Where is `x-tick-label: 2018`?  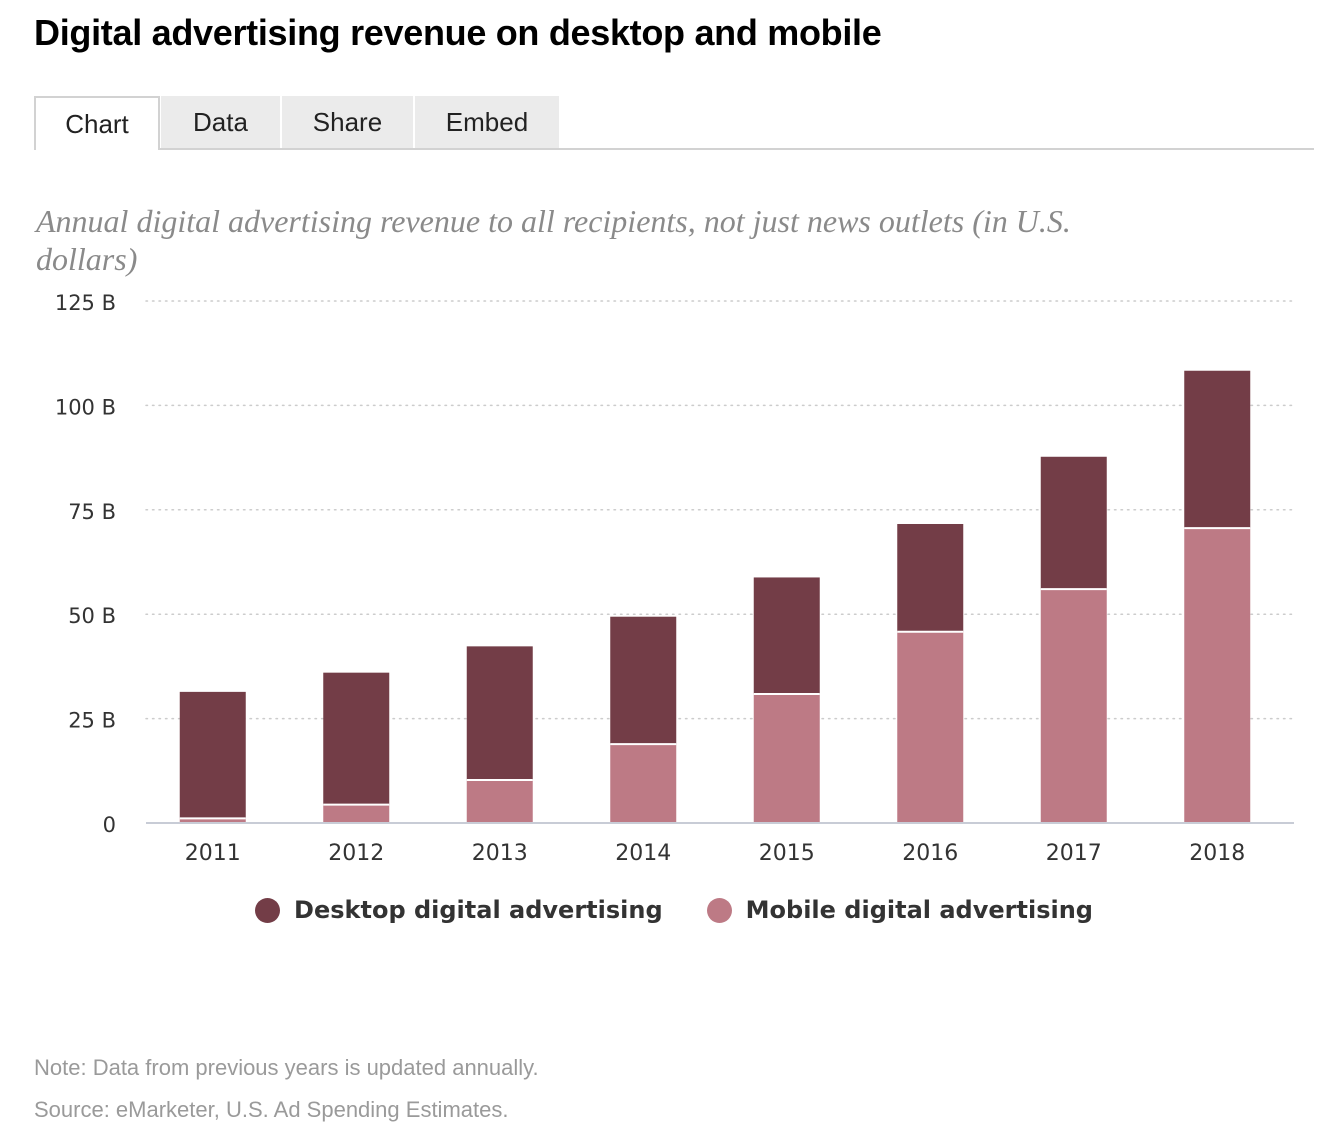
x-tick-label: 2018 is located at coordinates (1217, 853).